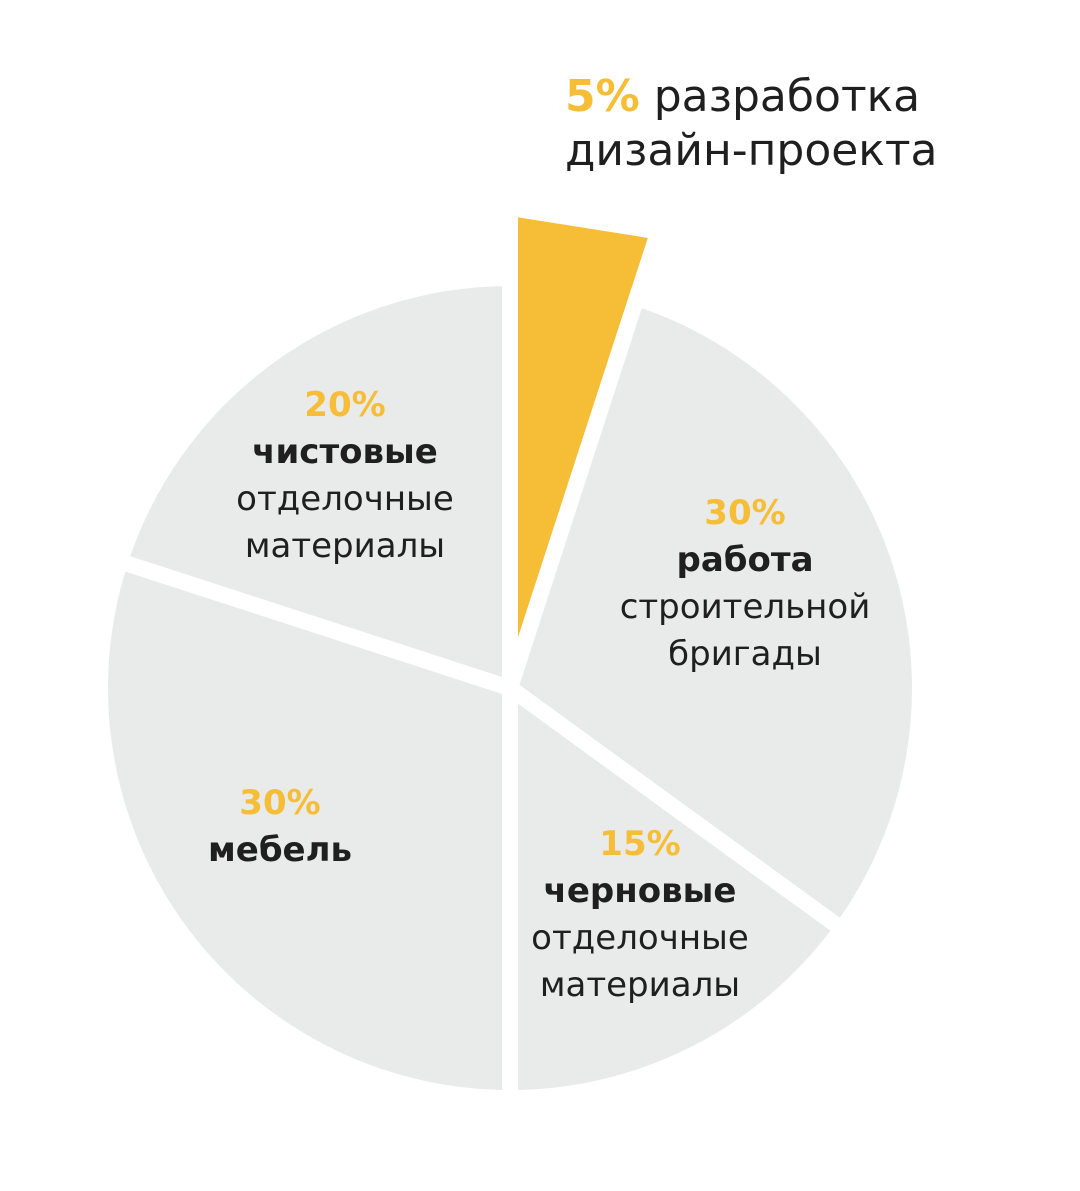 Image resolution: width=1080 pixels, height=1191 pixels. Describe the element at coordinates (640, 915) in the screenshot. I see `slice-label-rough: 15% черновые отделочные материалы` at that location.